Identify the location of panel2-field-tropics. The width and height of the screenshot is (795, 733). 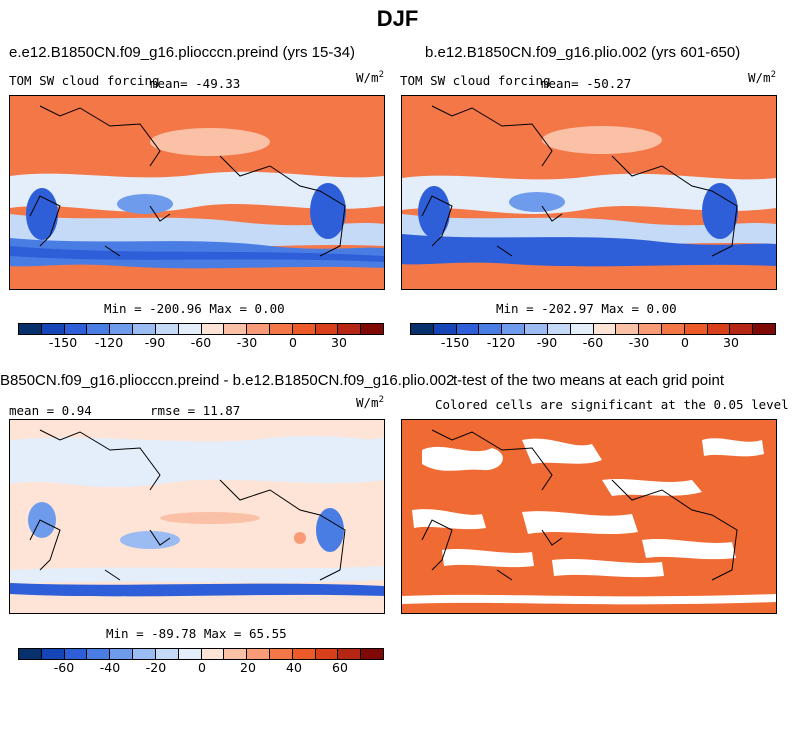
(589, 193).